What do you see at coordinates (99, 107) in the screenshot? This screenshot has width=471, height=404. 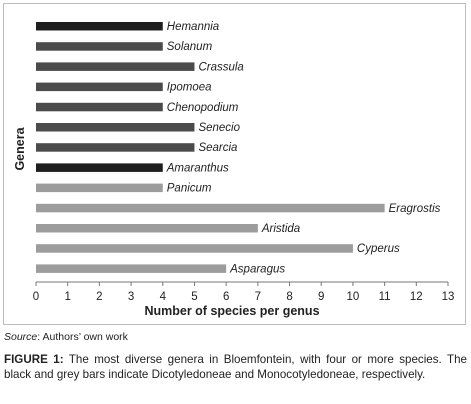 I see `bar-chenopodium` at bounding box center [99, 107].